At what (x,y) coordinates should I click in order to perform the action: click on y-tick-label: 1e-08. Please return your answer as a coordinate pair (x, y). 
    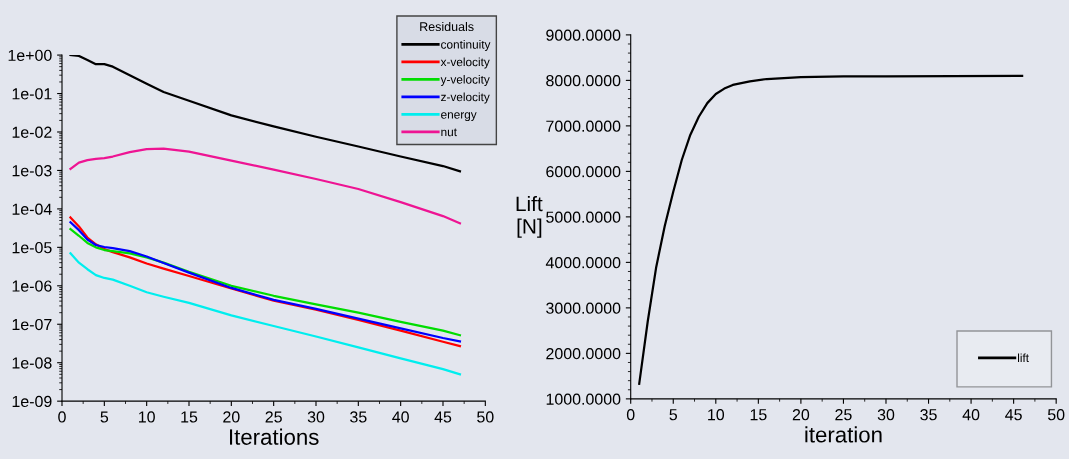
    Looking at the image, I should click on (32, 363).